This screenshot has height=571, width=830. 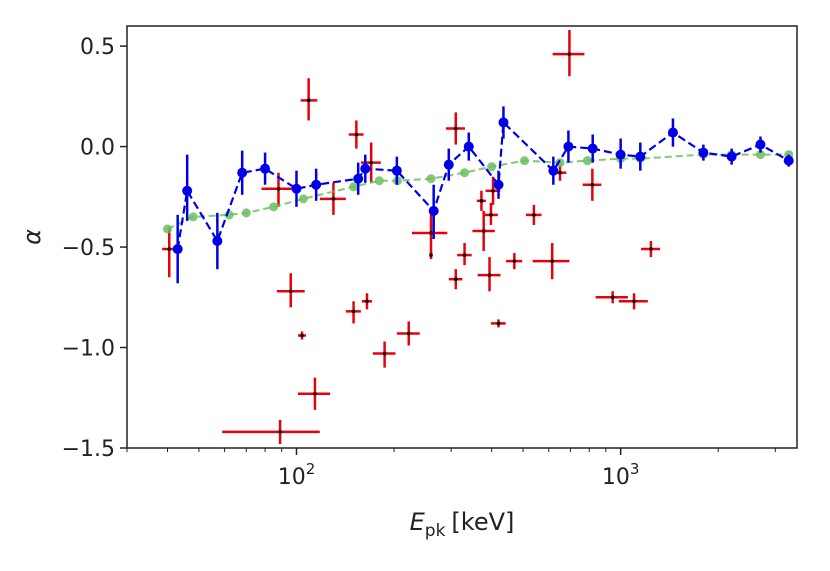 I want to click on x-tick-label: 10², so click(x=297, y=475).